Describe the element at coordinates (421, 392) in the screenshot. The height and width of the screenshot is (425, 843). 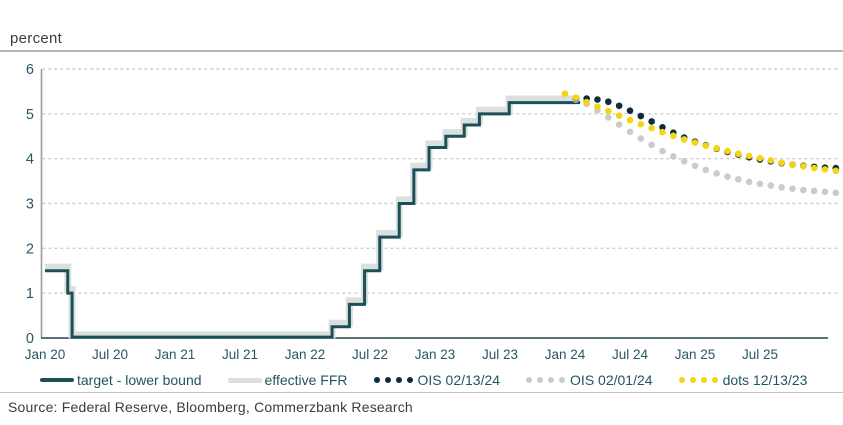
I see `bottom-divider` at that location.